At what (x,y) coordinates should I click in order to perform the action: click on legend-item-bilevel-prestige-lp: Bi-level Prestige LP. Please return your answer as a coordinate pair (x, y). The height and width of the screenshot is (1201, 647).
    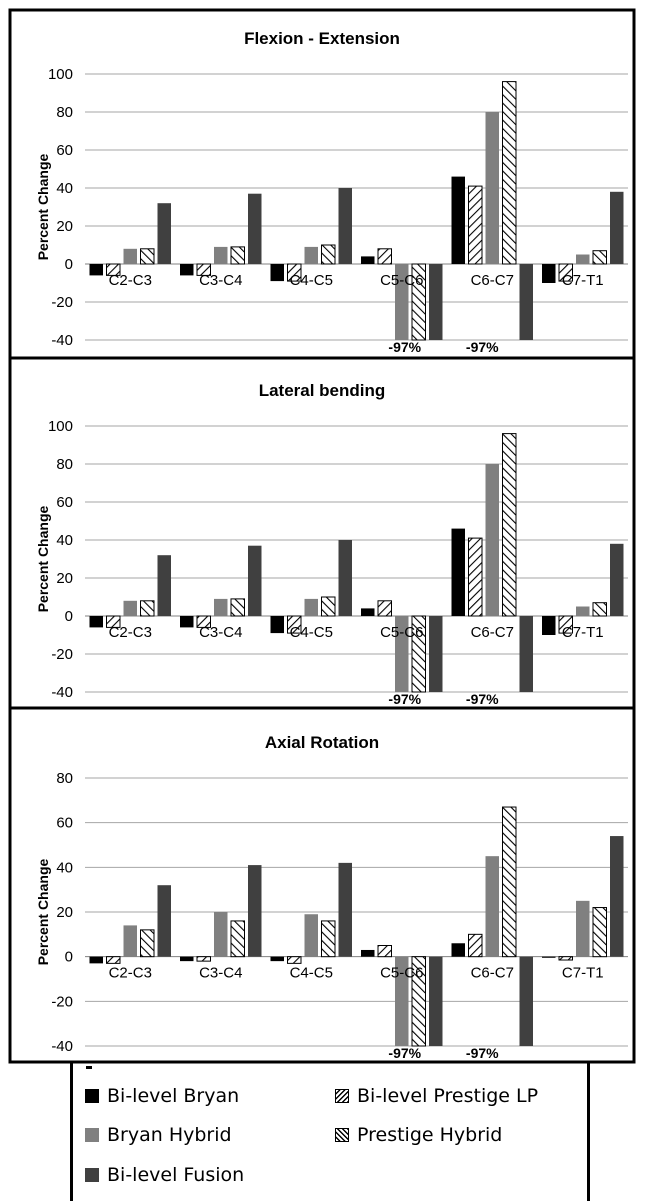
    Looking at the image, I should click on (436, 1096).